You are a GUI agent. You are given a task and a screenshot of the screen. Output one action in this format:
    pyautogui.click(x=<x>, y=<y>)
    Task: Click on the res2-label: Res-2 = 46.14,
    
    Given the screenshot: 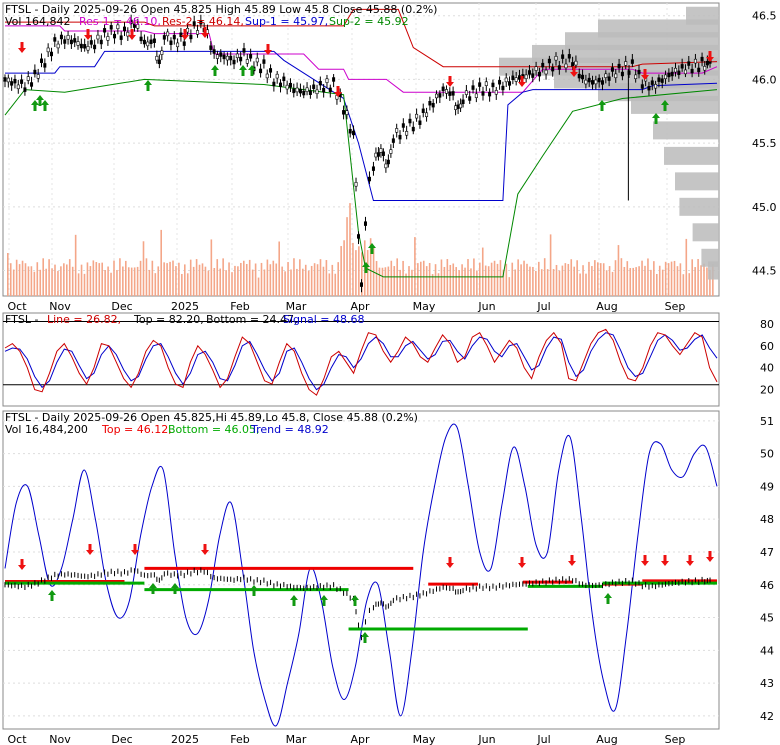 What is the action you would take?
    pyautogui.click(x=203, y=21)
    